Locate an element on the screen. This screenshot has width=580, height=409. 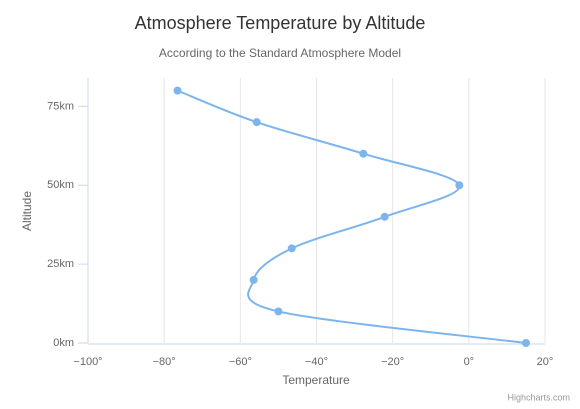
y-tick-label: −20° is located at coordinates (392, 362).